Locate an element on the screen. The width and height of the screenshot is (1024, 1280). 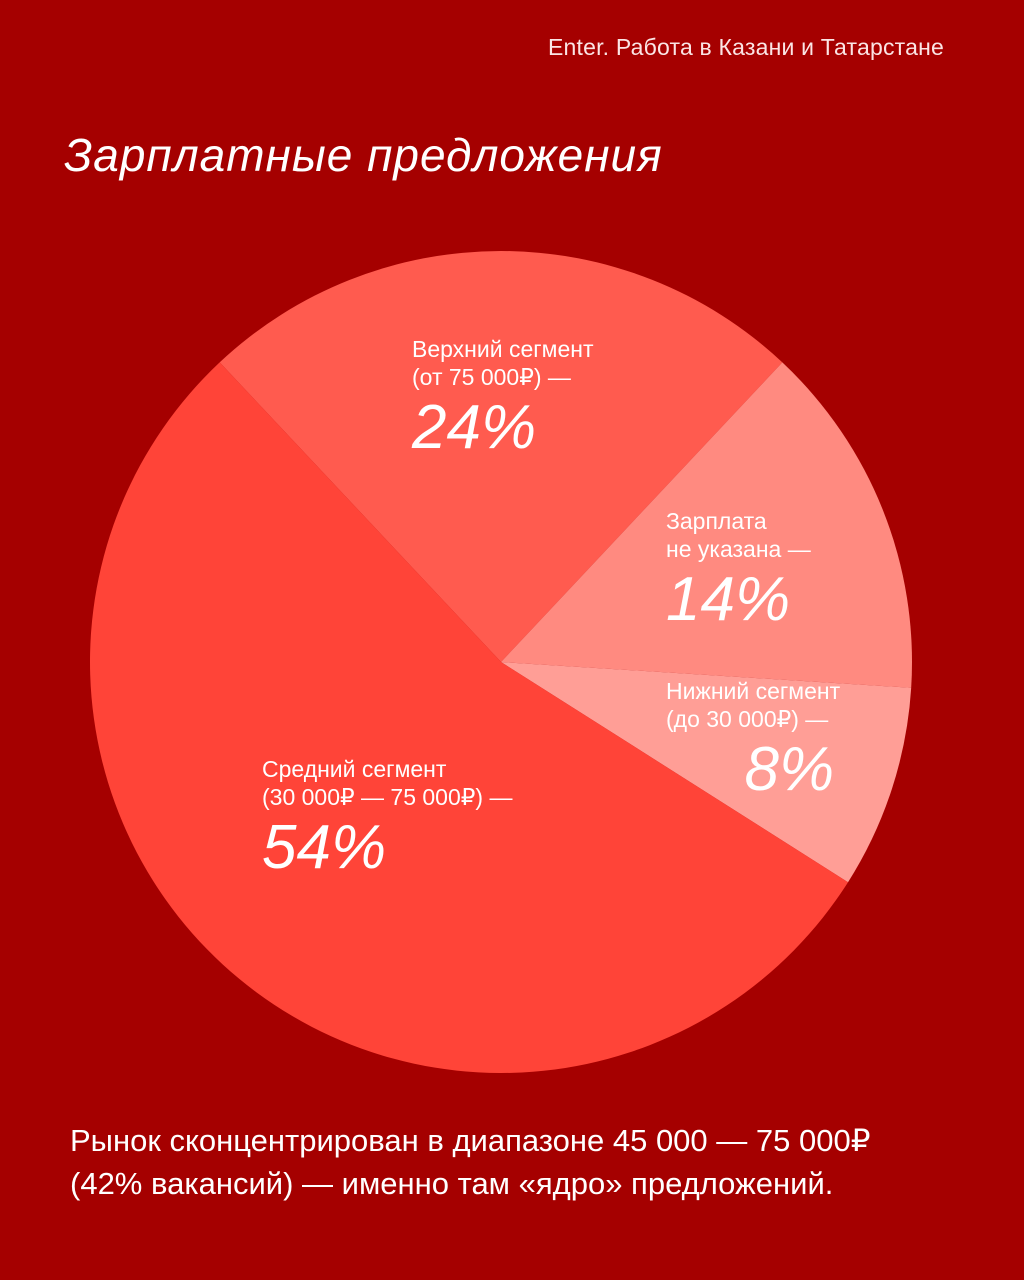
slice-label-upper-line1: Верхний сегмент is located at coordinates (503, 349).